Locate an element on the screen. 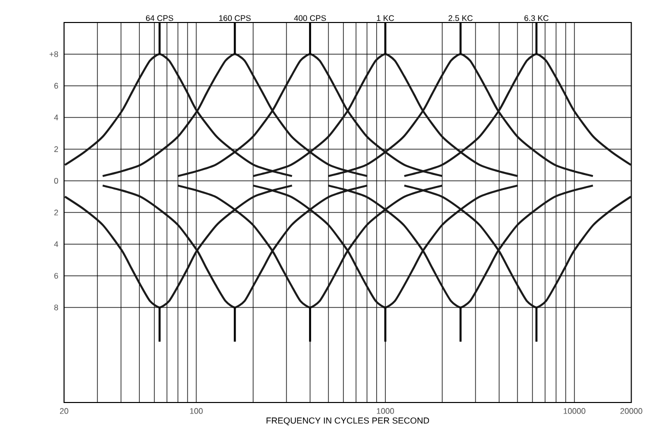 This screenshot has width=650, height=435. ref-line-label: 400 CPS is located at coordinates (310, 18).